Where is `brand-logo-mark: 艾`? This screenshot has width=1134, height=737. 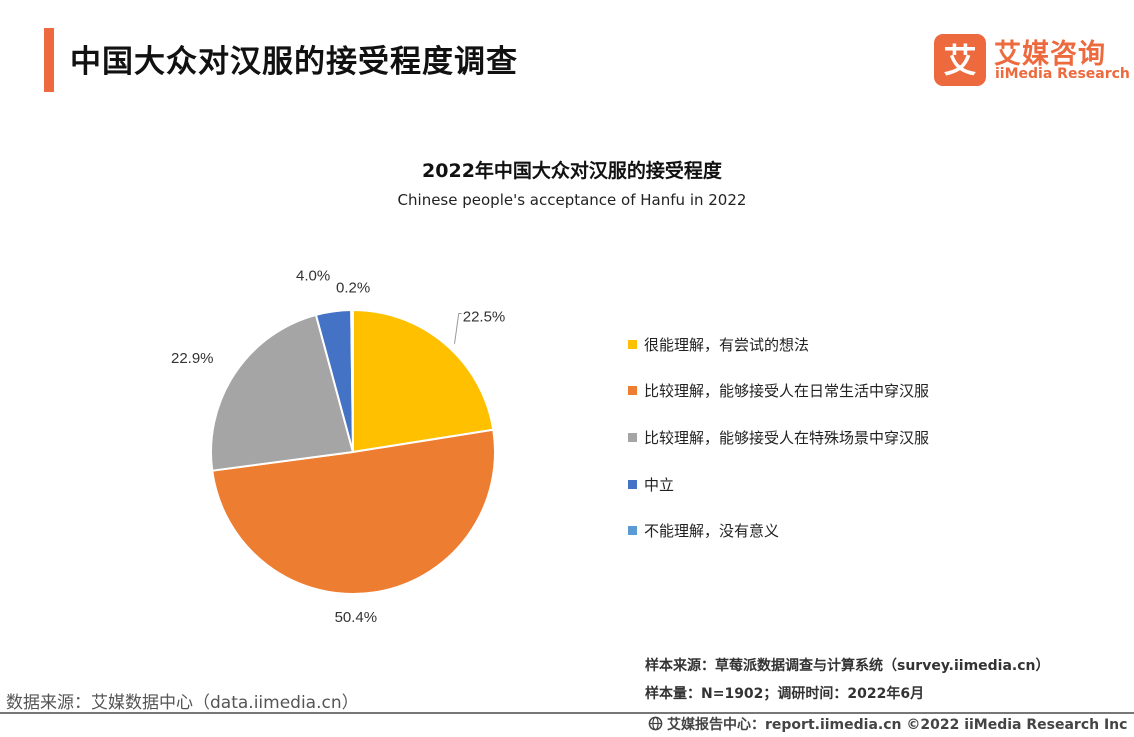
brand-logo-mark: 艾 is located at coordinates (960, 60).